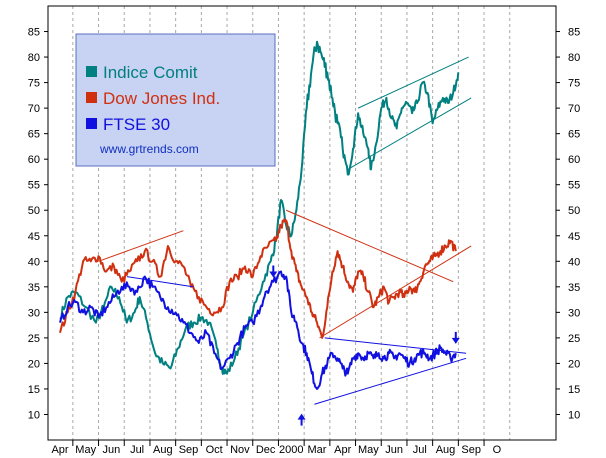 The height and width of the screenshot is (458, 606). I want to click on y-tick-label-right: 70, so click(574, 109).